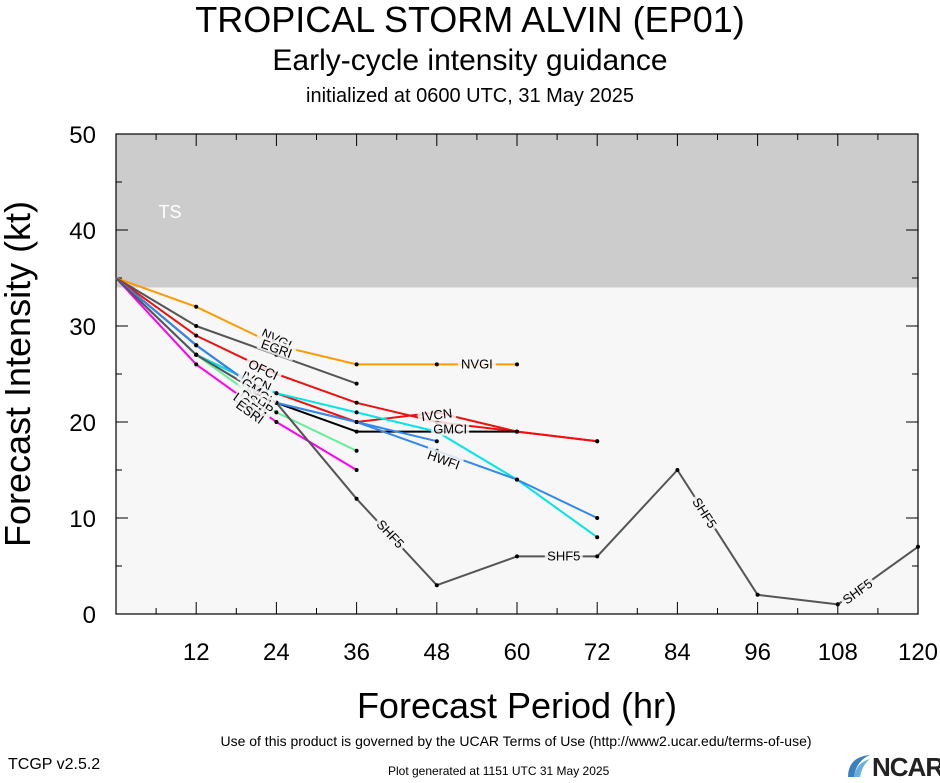 The image size is (940, 783). Describe the element at coordinates (597, 441) in the screenshot. I see `series-point-ivcn` at that location.